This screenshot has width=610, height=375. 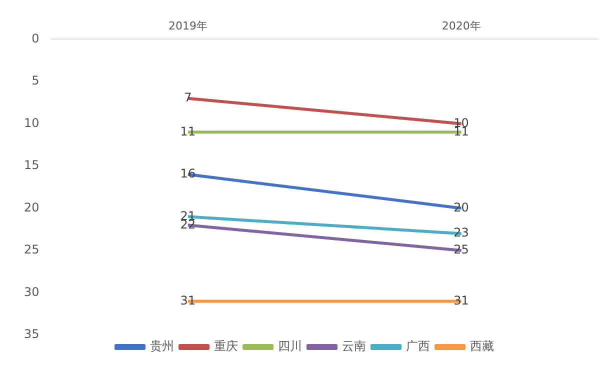 What do you see at coordinates (32, 249) in the screenshot?
I see `y-tick-label: 25` at bounding box center [32, 249].